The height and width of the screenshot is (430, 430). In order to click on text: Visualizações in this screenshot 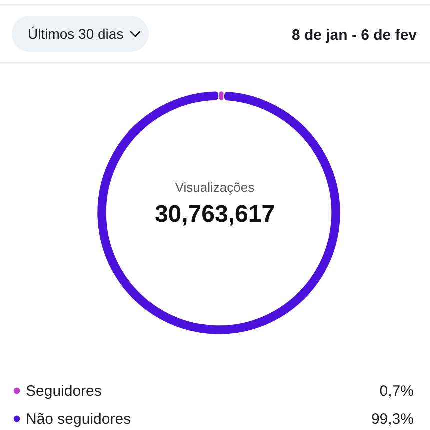, I will do `click(215, 187)`.